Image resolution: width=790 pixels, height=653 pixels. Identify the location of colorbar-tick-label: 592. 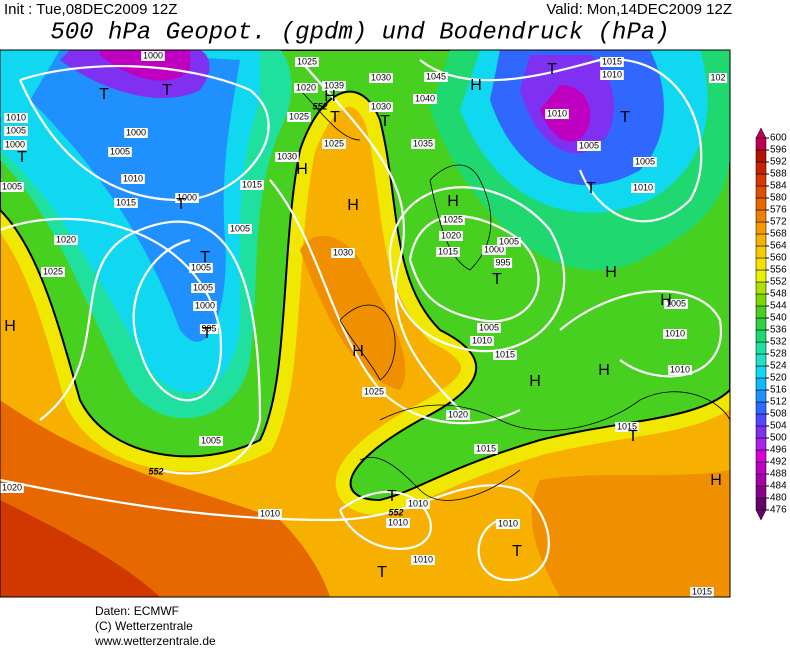
(778, 162).